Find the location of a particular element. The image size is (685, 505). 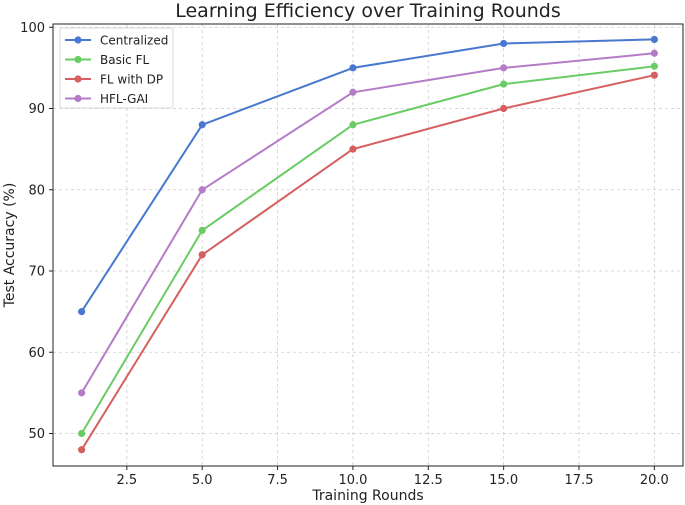

x-tick-label: 5.0 is located at coordinates (202, 480).